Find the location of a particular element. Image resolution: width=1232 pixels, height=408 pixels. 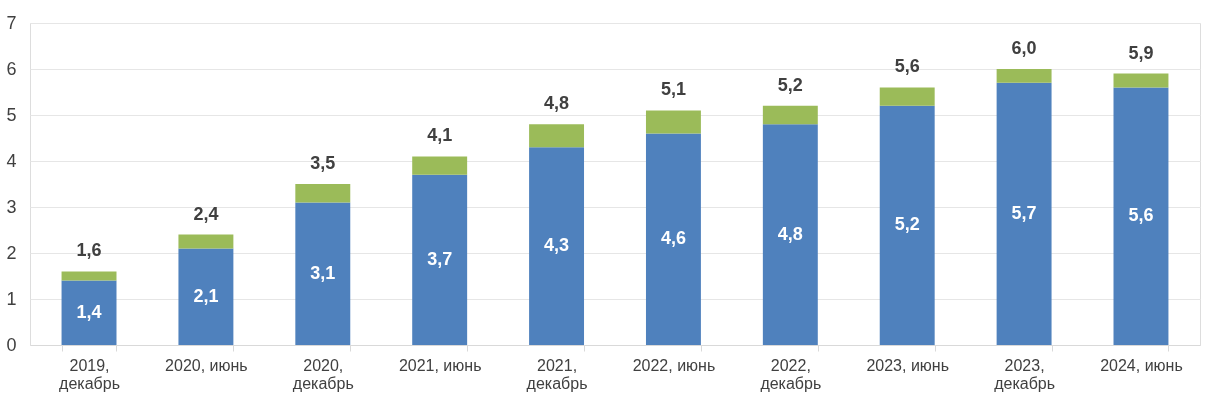

total-label: 5,6 is located at coordinates (907, 66).